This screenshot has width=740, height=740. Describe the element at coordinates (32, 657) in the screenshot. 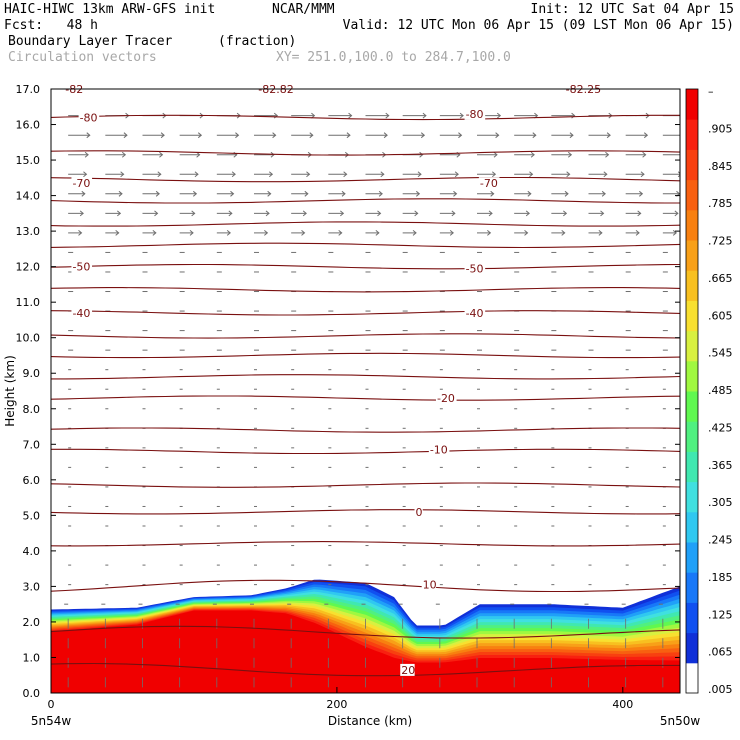

I see `y-tick-label: 1.0` at that location.